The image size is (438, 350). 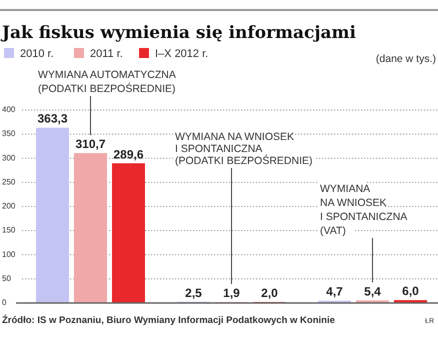 What do you see at coordinates (373, 291) in the screenshot?
I see `data-label: 5,4` at bounding box center [373, 291].